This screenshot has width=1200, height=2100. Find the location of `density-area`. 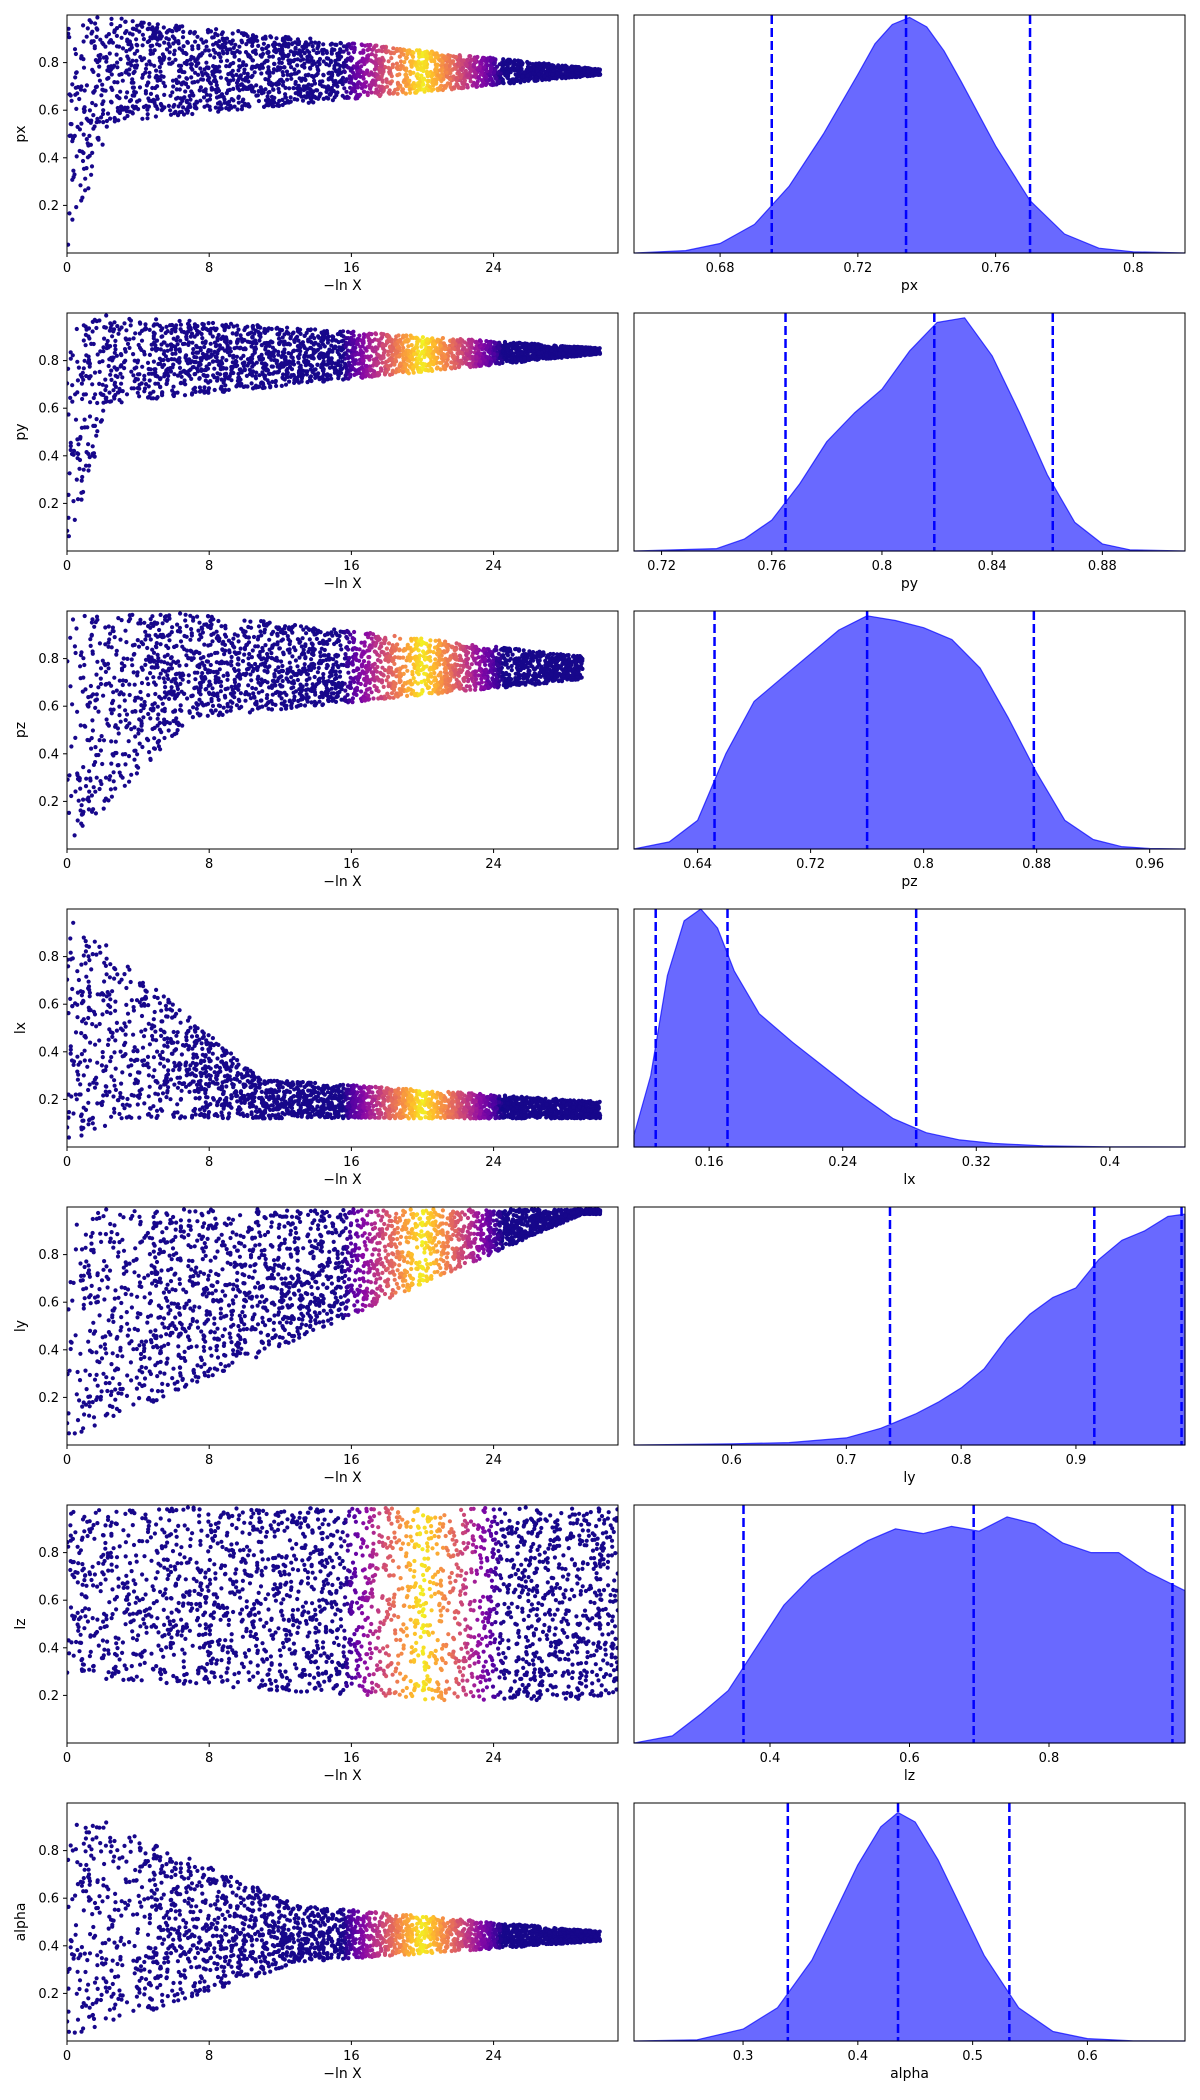

density-area is located at coordinates (909, 135).